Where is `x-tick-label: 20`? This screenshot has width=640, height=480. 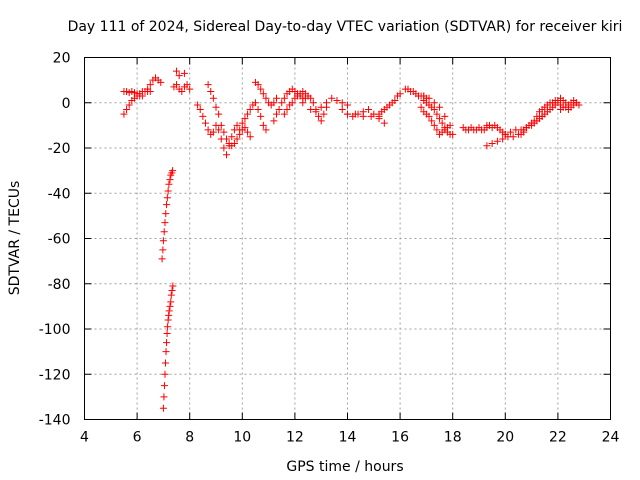 x-tick-label: 20 is located at coordinates (505, 438).